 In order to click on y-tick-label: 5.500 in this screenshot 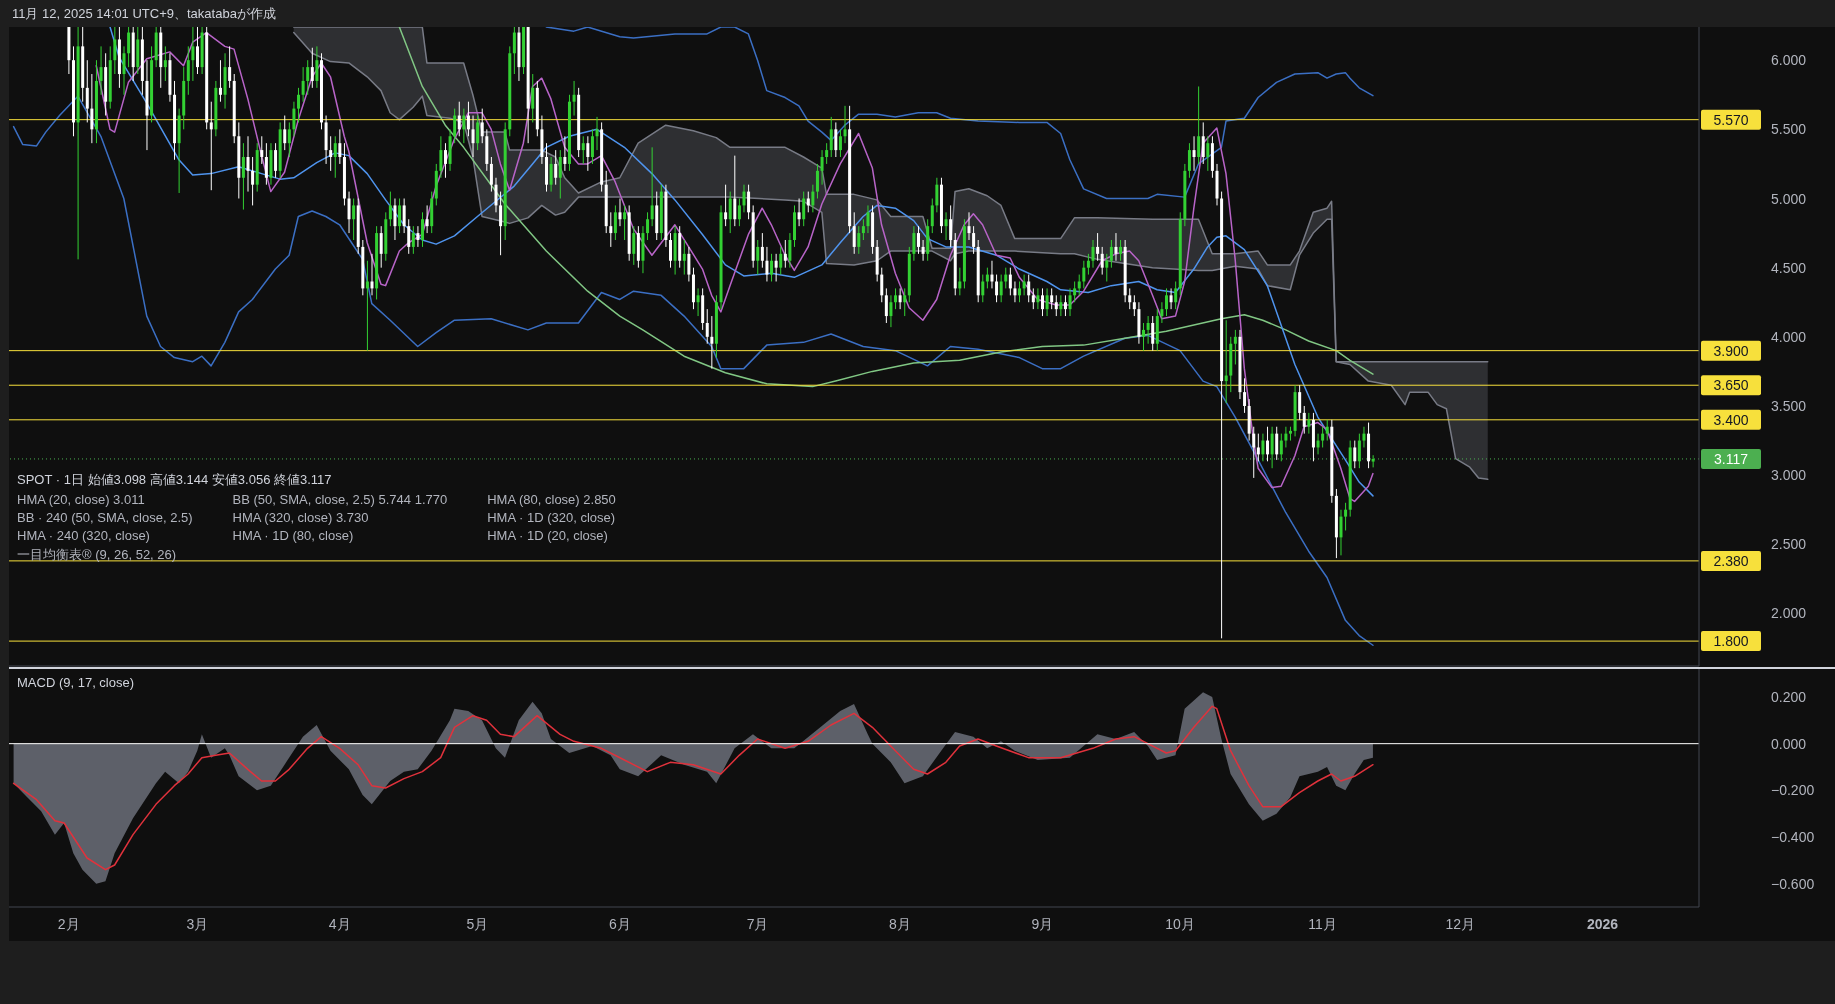, I will do `click(1789, 129)`.